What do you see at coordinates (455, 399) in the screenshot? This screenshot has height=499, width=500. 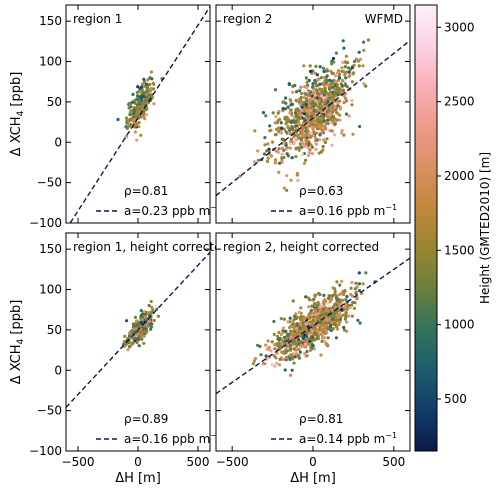 I see `colorbar-tick-label: 500` at bounding box center [455, 399].